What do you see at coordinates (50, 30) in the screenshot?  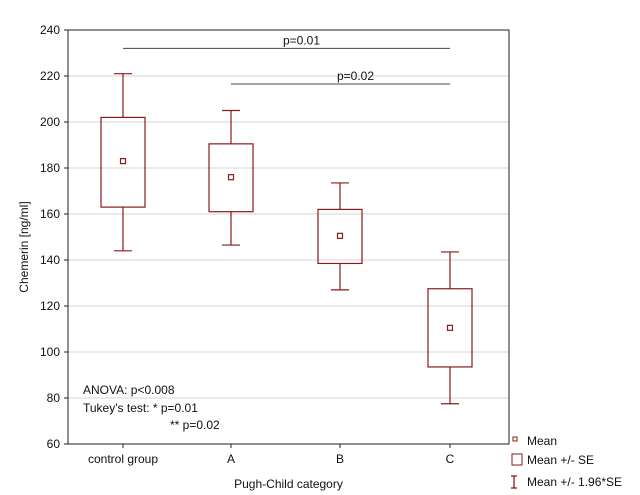 I see `y-tick-label: 240` at bounding box center [50, 30].